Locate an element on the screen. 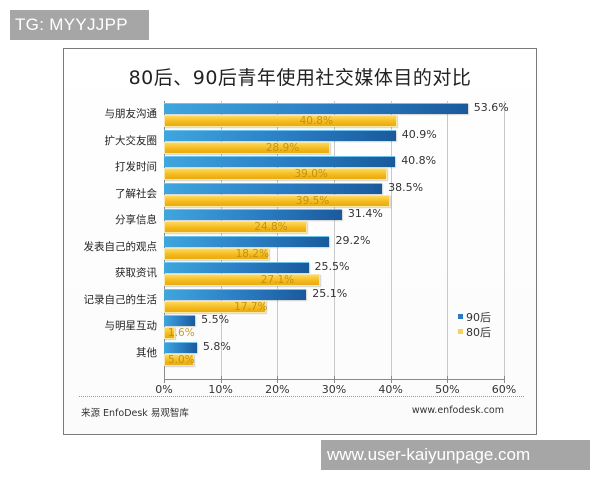 This screenshot has height=480, width=600. divider is located at coordinates (301, 396).